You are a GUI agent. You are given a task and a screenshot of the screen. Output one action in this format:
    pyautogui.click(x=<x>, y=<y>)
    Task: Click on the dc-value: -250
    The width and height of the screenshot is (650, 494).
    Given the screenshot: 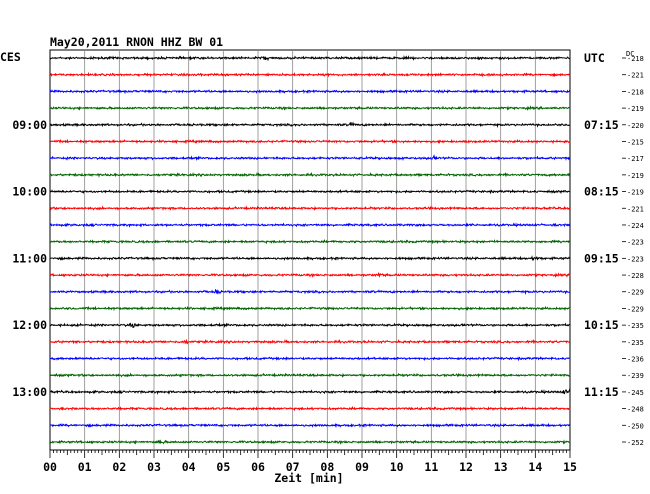 What is the action you would take?
    pyautogui.click(x=635, y=426)
    